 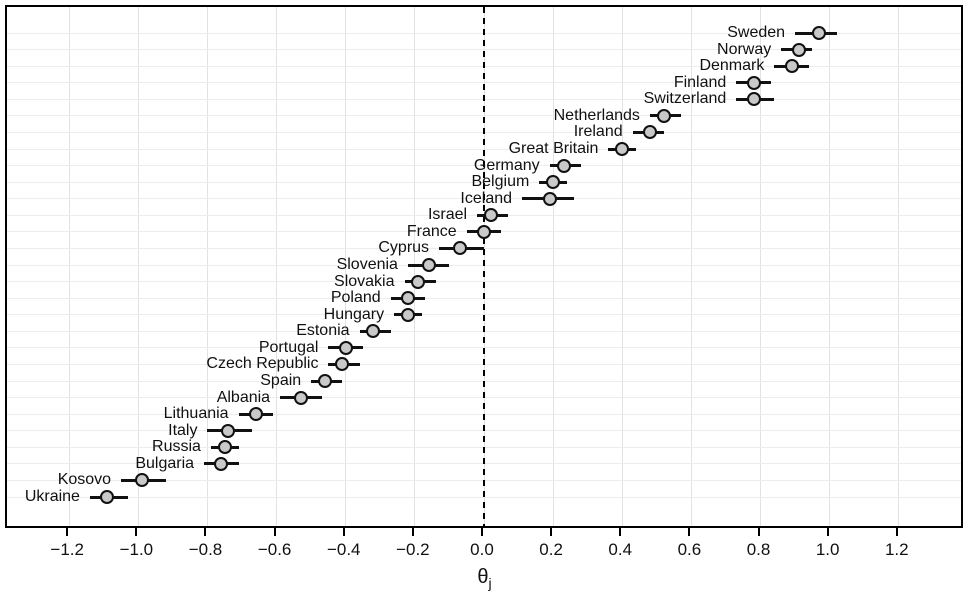 What do you see at coordinates (506, 165) in the screenshot?
I see `country-label: Germany` at bounding box center [506, 165].